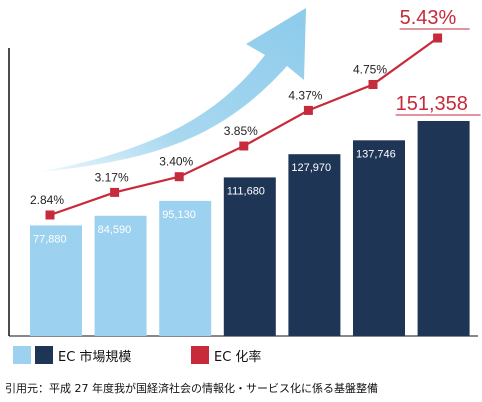 This screenshot has width=482, height=402. What do you see at coordinates (376, 154) in the screenshot?
I see `bar-value-label-6: 137,746` at bounding box center [376, 154].